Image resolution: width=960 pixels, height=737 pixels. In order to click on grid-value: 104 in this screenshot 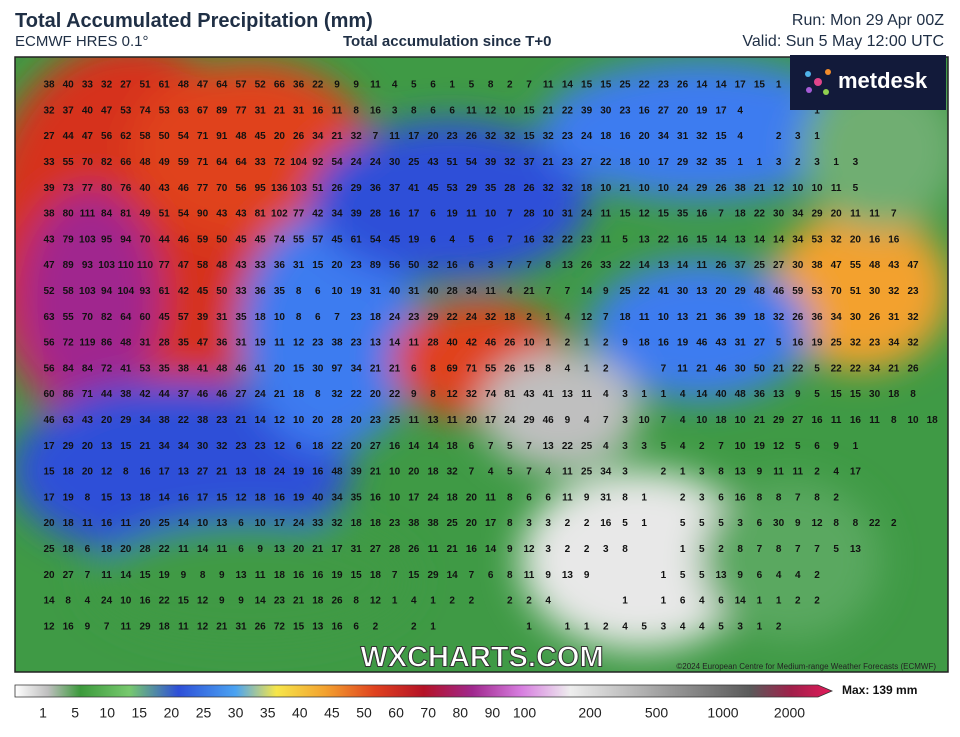, I will do `click(298, 162)`.